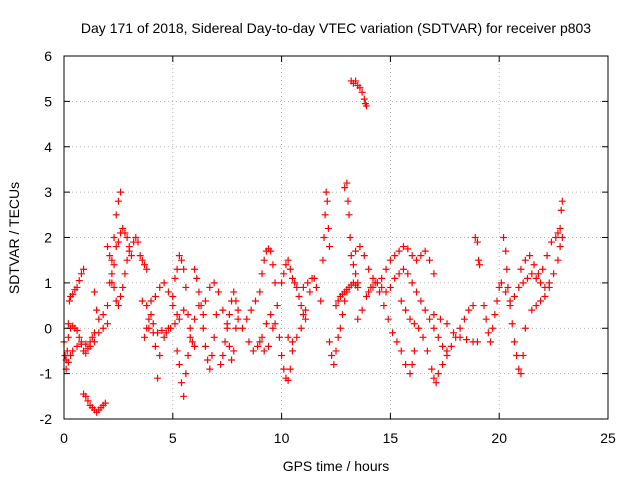  Describe the element at coordinates (64, 438) in the screenshot. I see `x-tick-label: 0` at that location.